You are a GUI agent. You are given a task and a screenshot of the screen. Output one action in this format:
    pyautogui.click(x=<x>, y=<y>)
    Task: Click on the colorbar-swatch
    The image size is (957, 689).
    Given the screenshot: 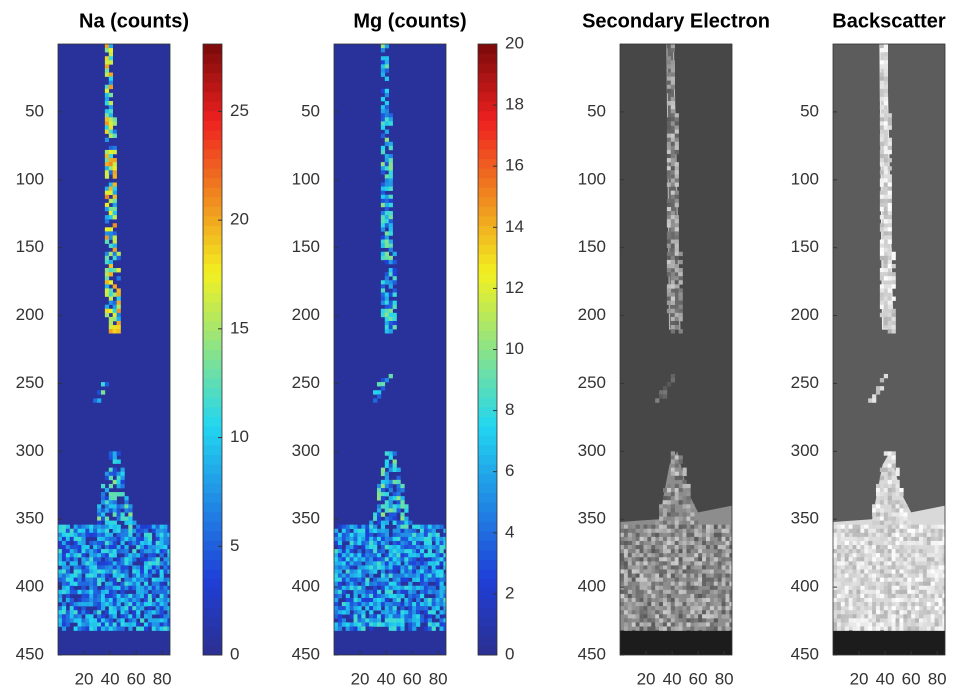 What is the action you would take?
    pyautogui.click(x=212, y=450)
    